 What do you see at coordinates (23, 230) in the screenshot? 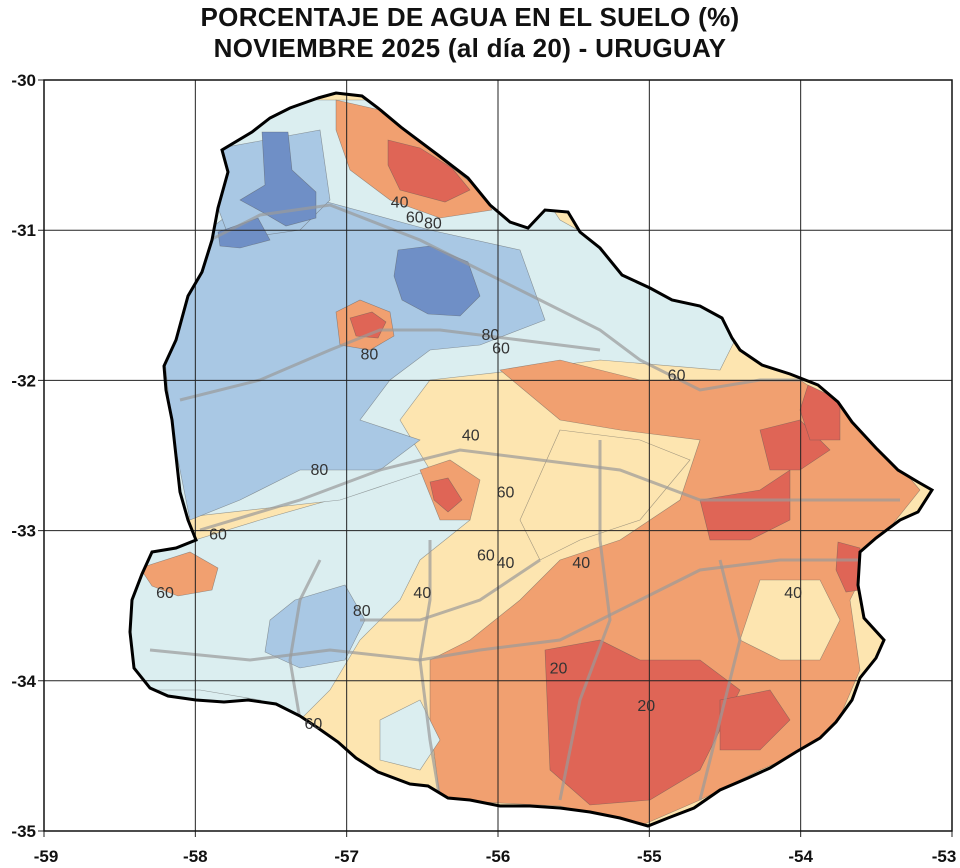
I see `y-tick-label: -31` at bounding box center [23, 230].